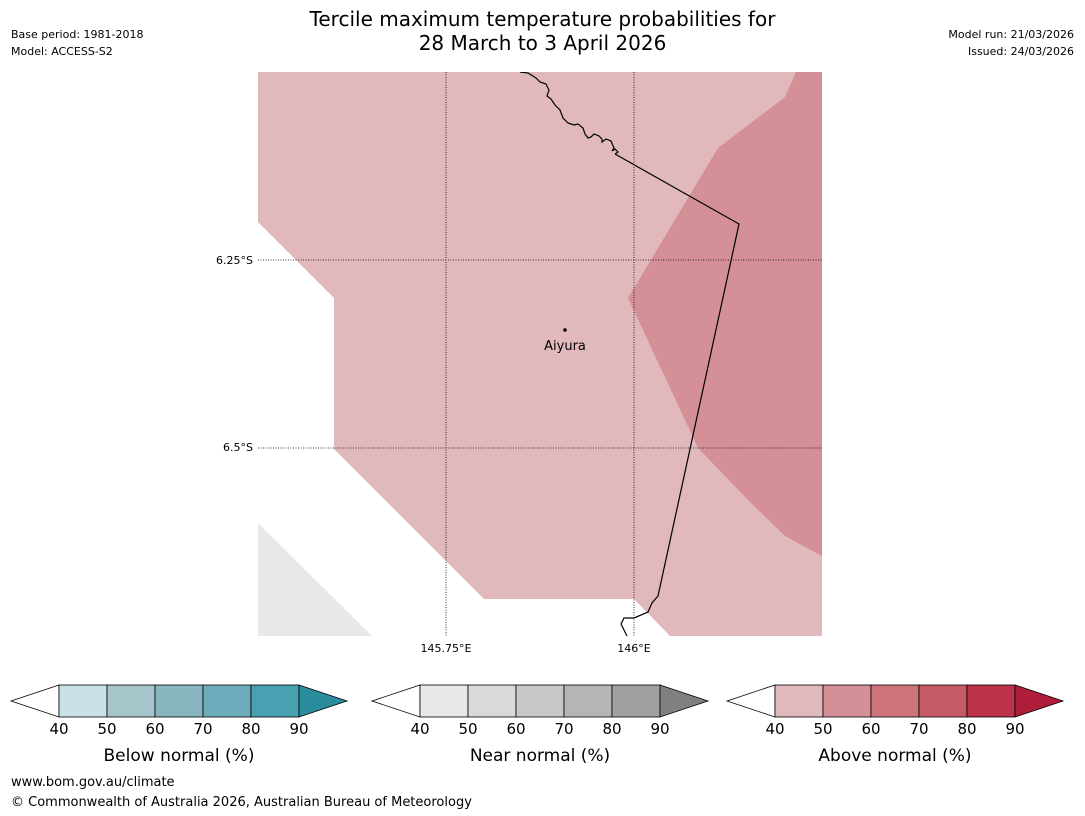  What do you see at coordinates (238, 447) in the screenshot?
I see `lat-label-6-5: 6.5°S` at bounding box center [238, 447].